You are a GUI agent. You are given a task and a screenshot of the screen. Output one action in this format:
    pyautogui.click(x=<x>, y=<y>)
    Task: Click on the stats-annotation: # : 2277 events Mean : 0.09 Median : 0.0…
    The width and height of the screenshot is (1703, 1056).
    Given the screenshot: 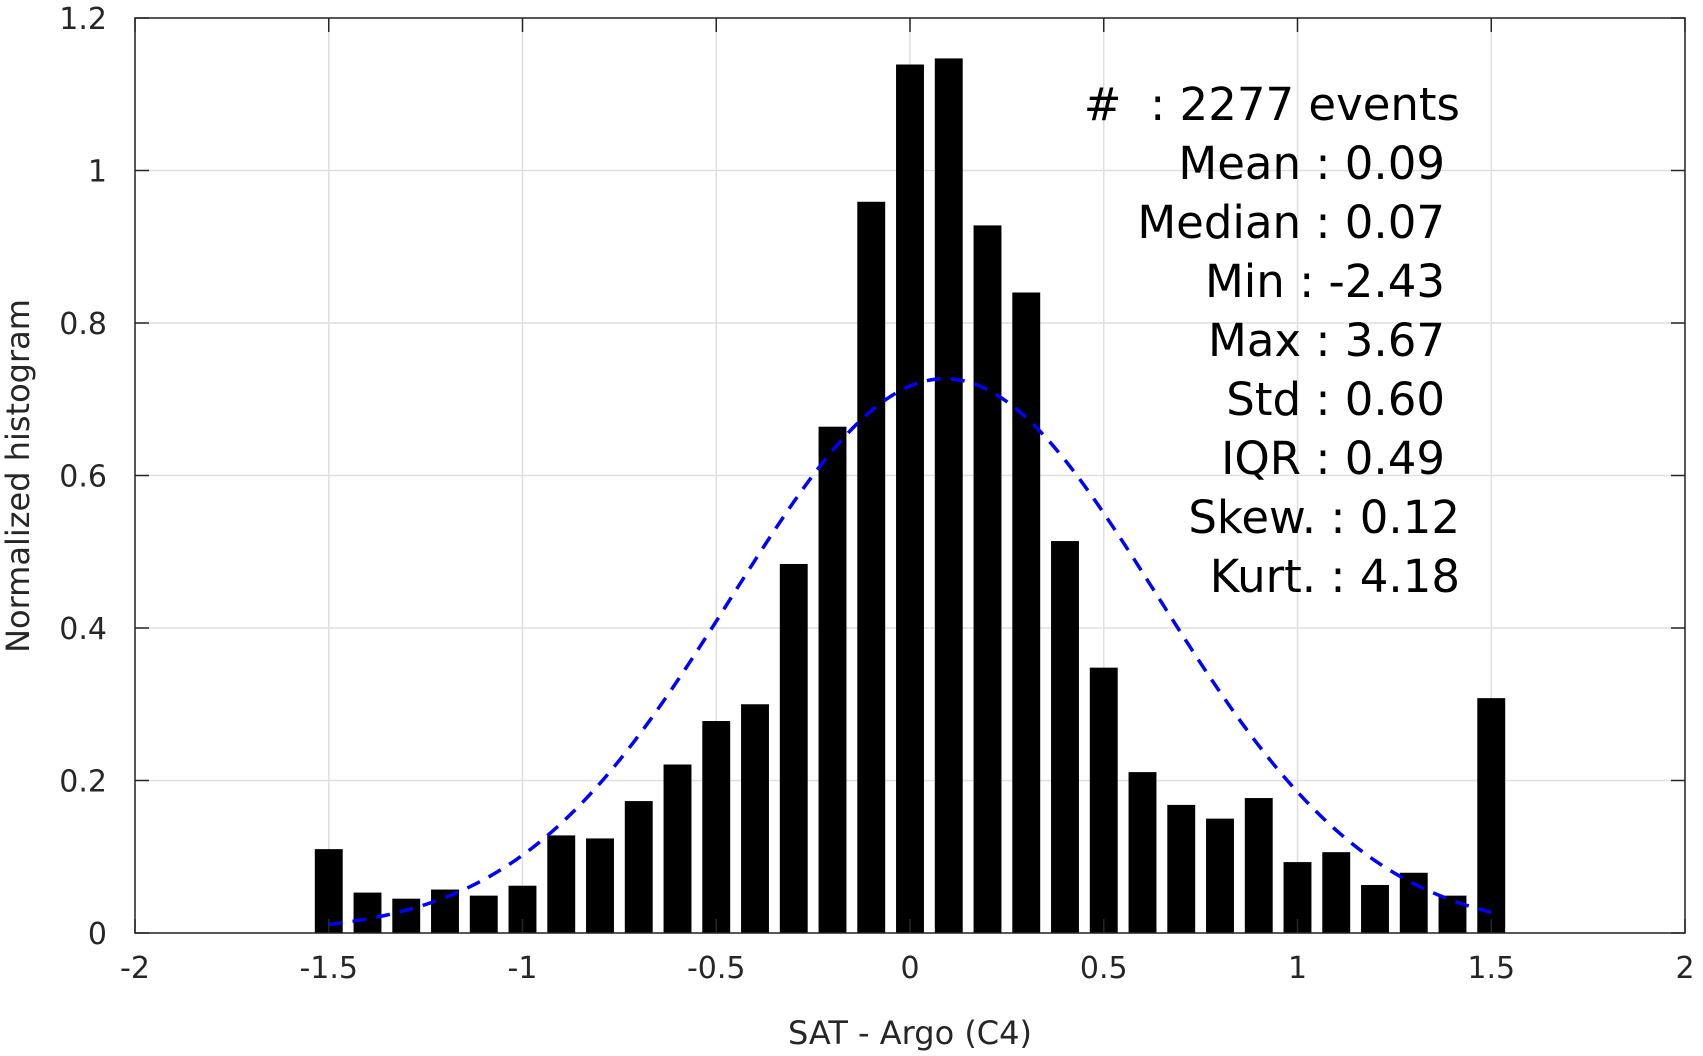 What is the action you would take?
    pyautogui.click(x=1272, y=340)
    